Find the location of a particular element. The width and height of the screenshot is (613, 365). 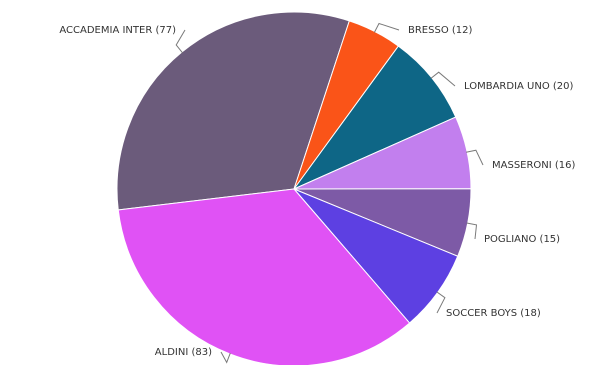

leader-line-accademia-inter is located at coordinates (180, 41).